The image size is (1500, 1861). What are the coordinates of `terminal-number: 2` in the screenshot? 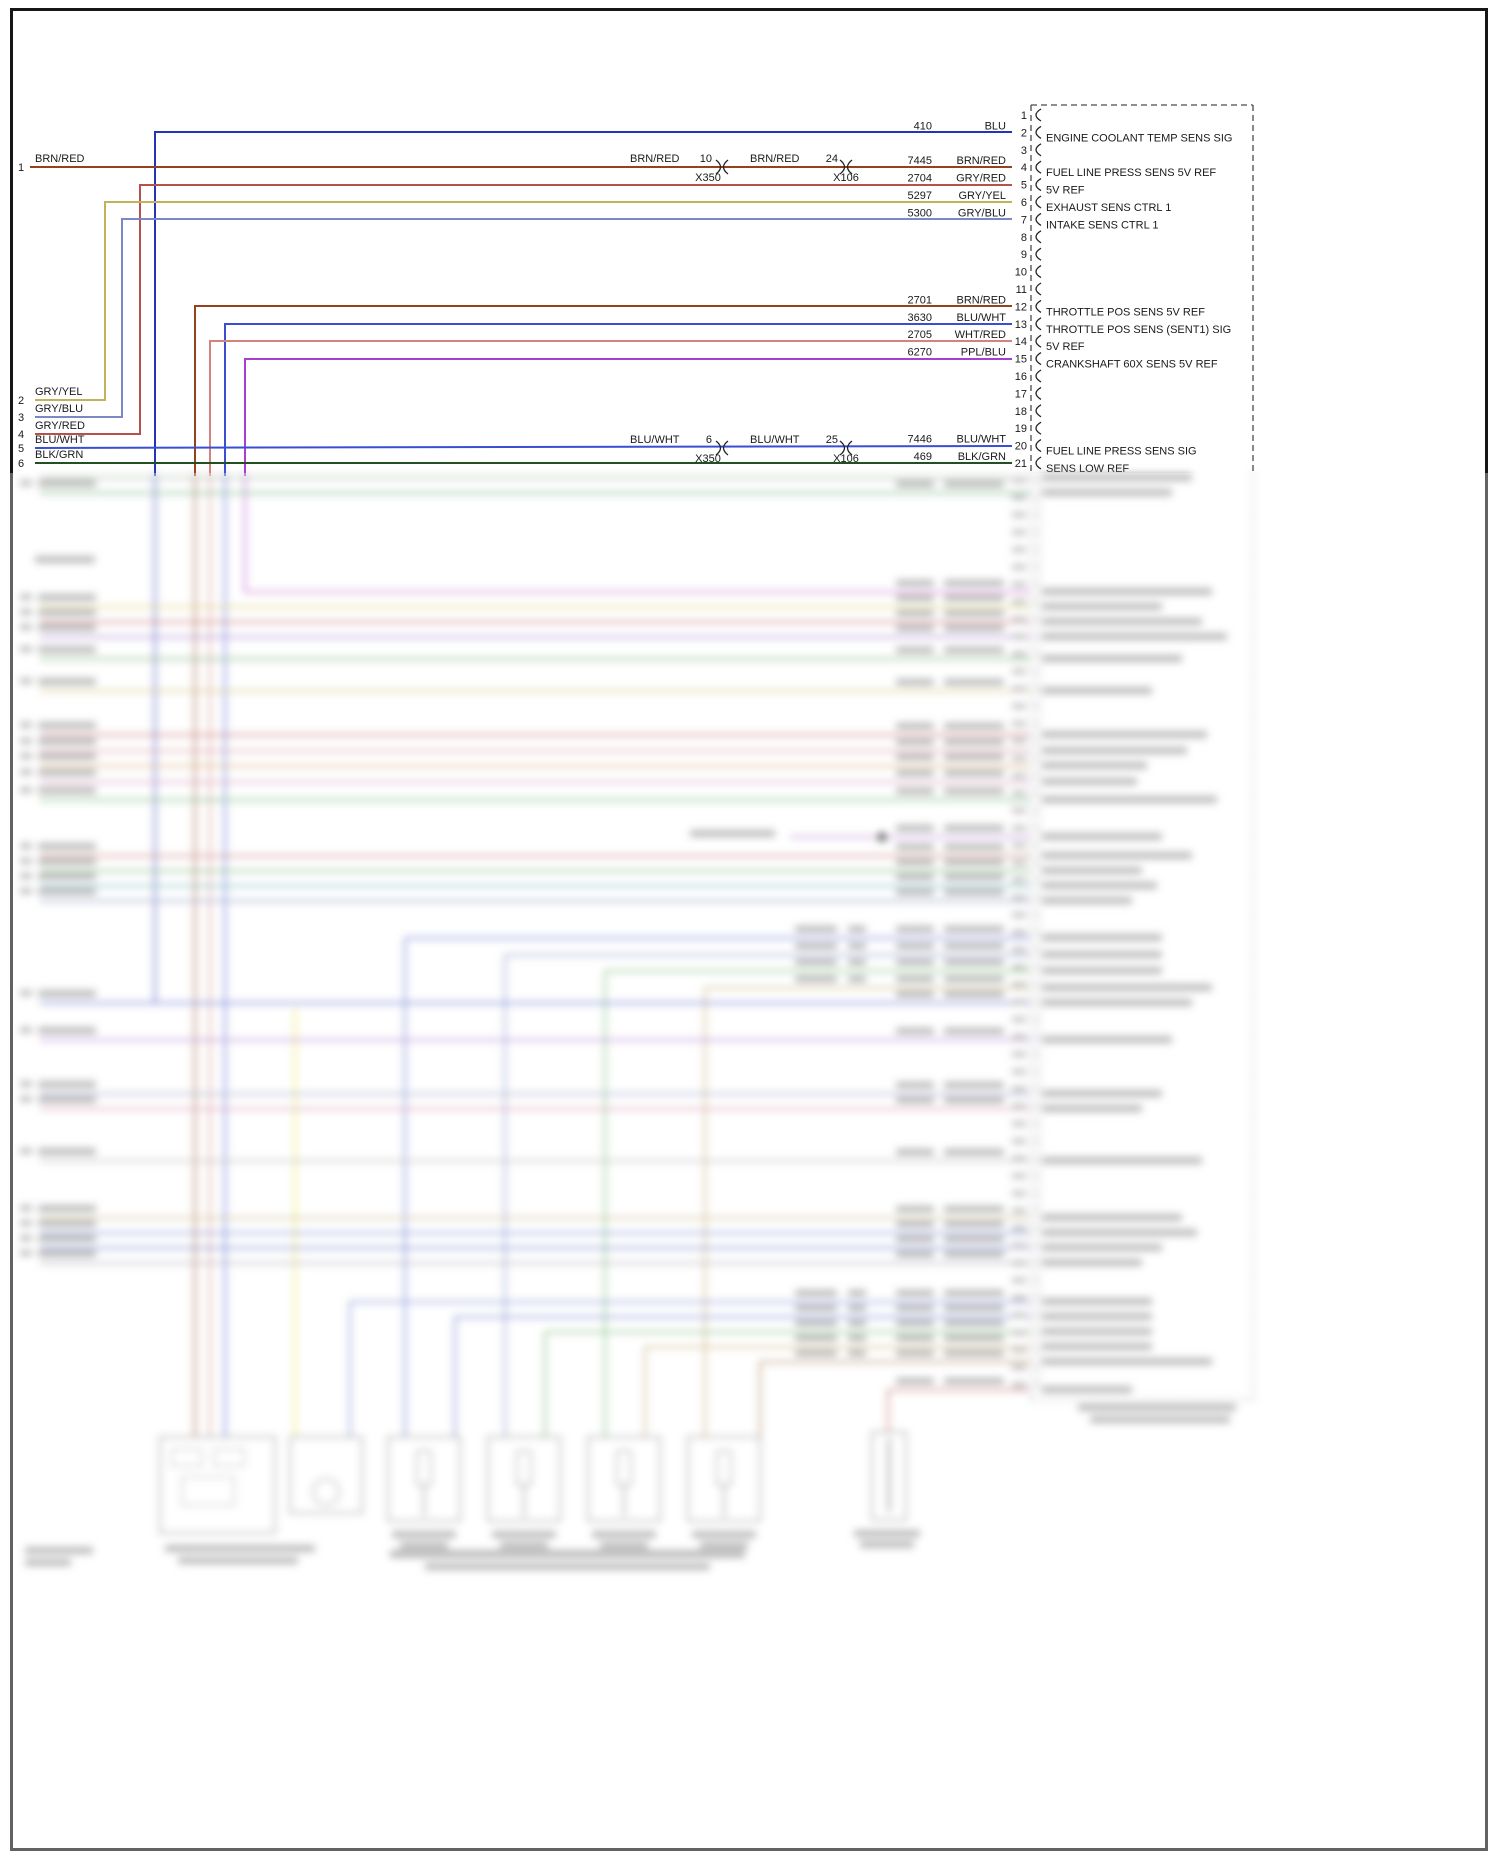 It's located at (21, 401).